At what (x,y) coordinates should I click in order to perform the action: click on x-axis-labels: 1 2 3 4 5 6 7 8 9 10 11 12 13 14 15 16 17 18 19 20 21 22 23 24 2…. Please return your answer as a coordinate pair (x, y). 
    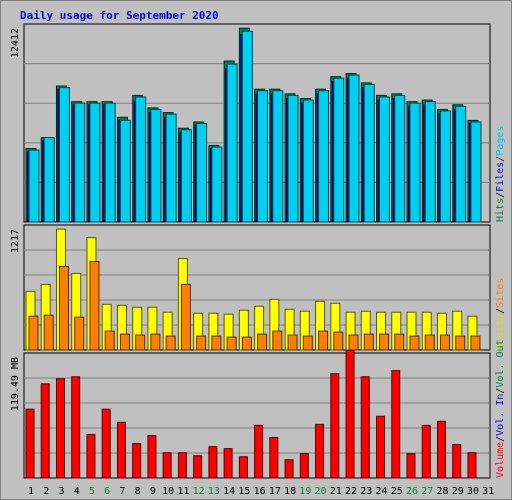
    Looking at the image, I should click on (261, 491).